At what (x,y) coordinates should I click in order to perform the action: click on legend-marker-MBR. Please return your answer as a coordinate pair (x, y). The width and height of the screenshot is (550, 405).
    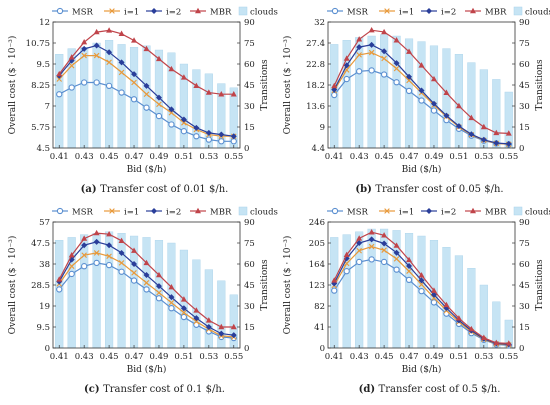
    Looking at the image, I should click on (473, 10).